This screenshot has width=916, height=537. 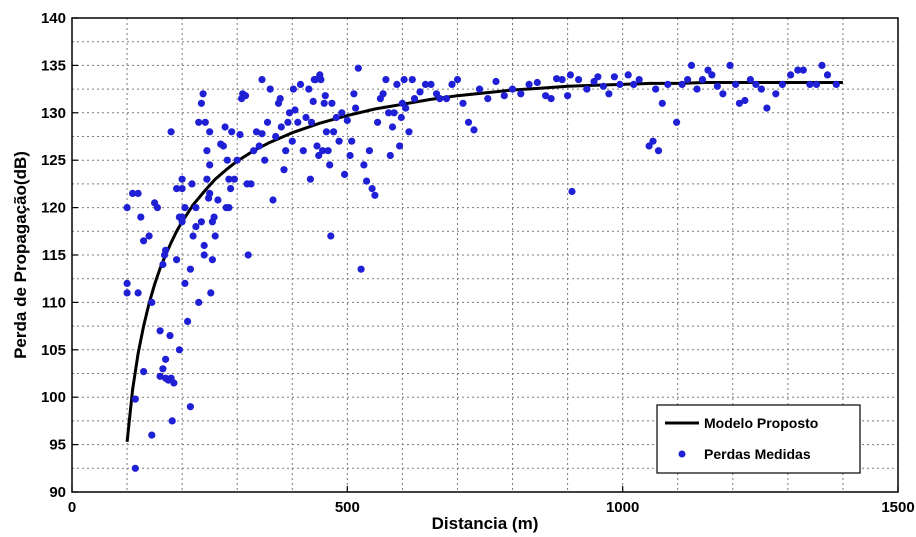 I want to click on legend: Modelo Proposto Perdas Medidas, so click(x=758, y=439).